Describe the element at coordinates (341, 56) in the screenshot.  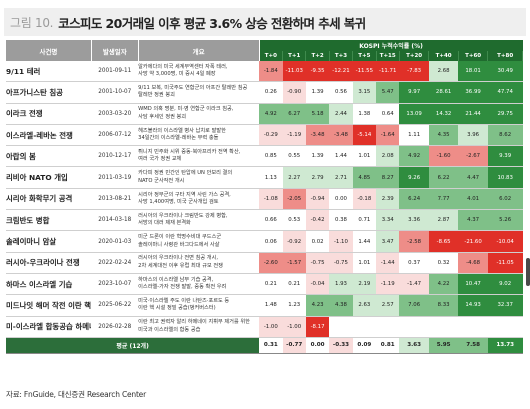
I see `period-header-3: T+3` at that location.